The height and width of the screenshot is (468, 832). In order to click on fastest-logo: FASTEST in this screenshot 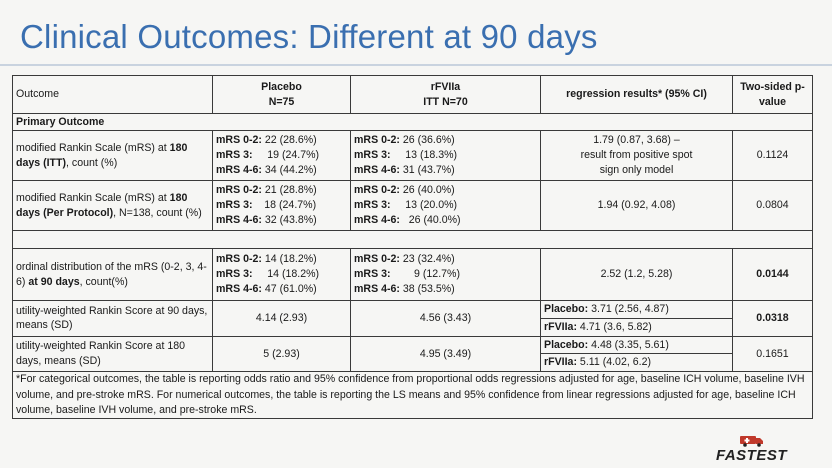, I will do `click(751, 448)`.